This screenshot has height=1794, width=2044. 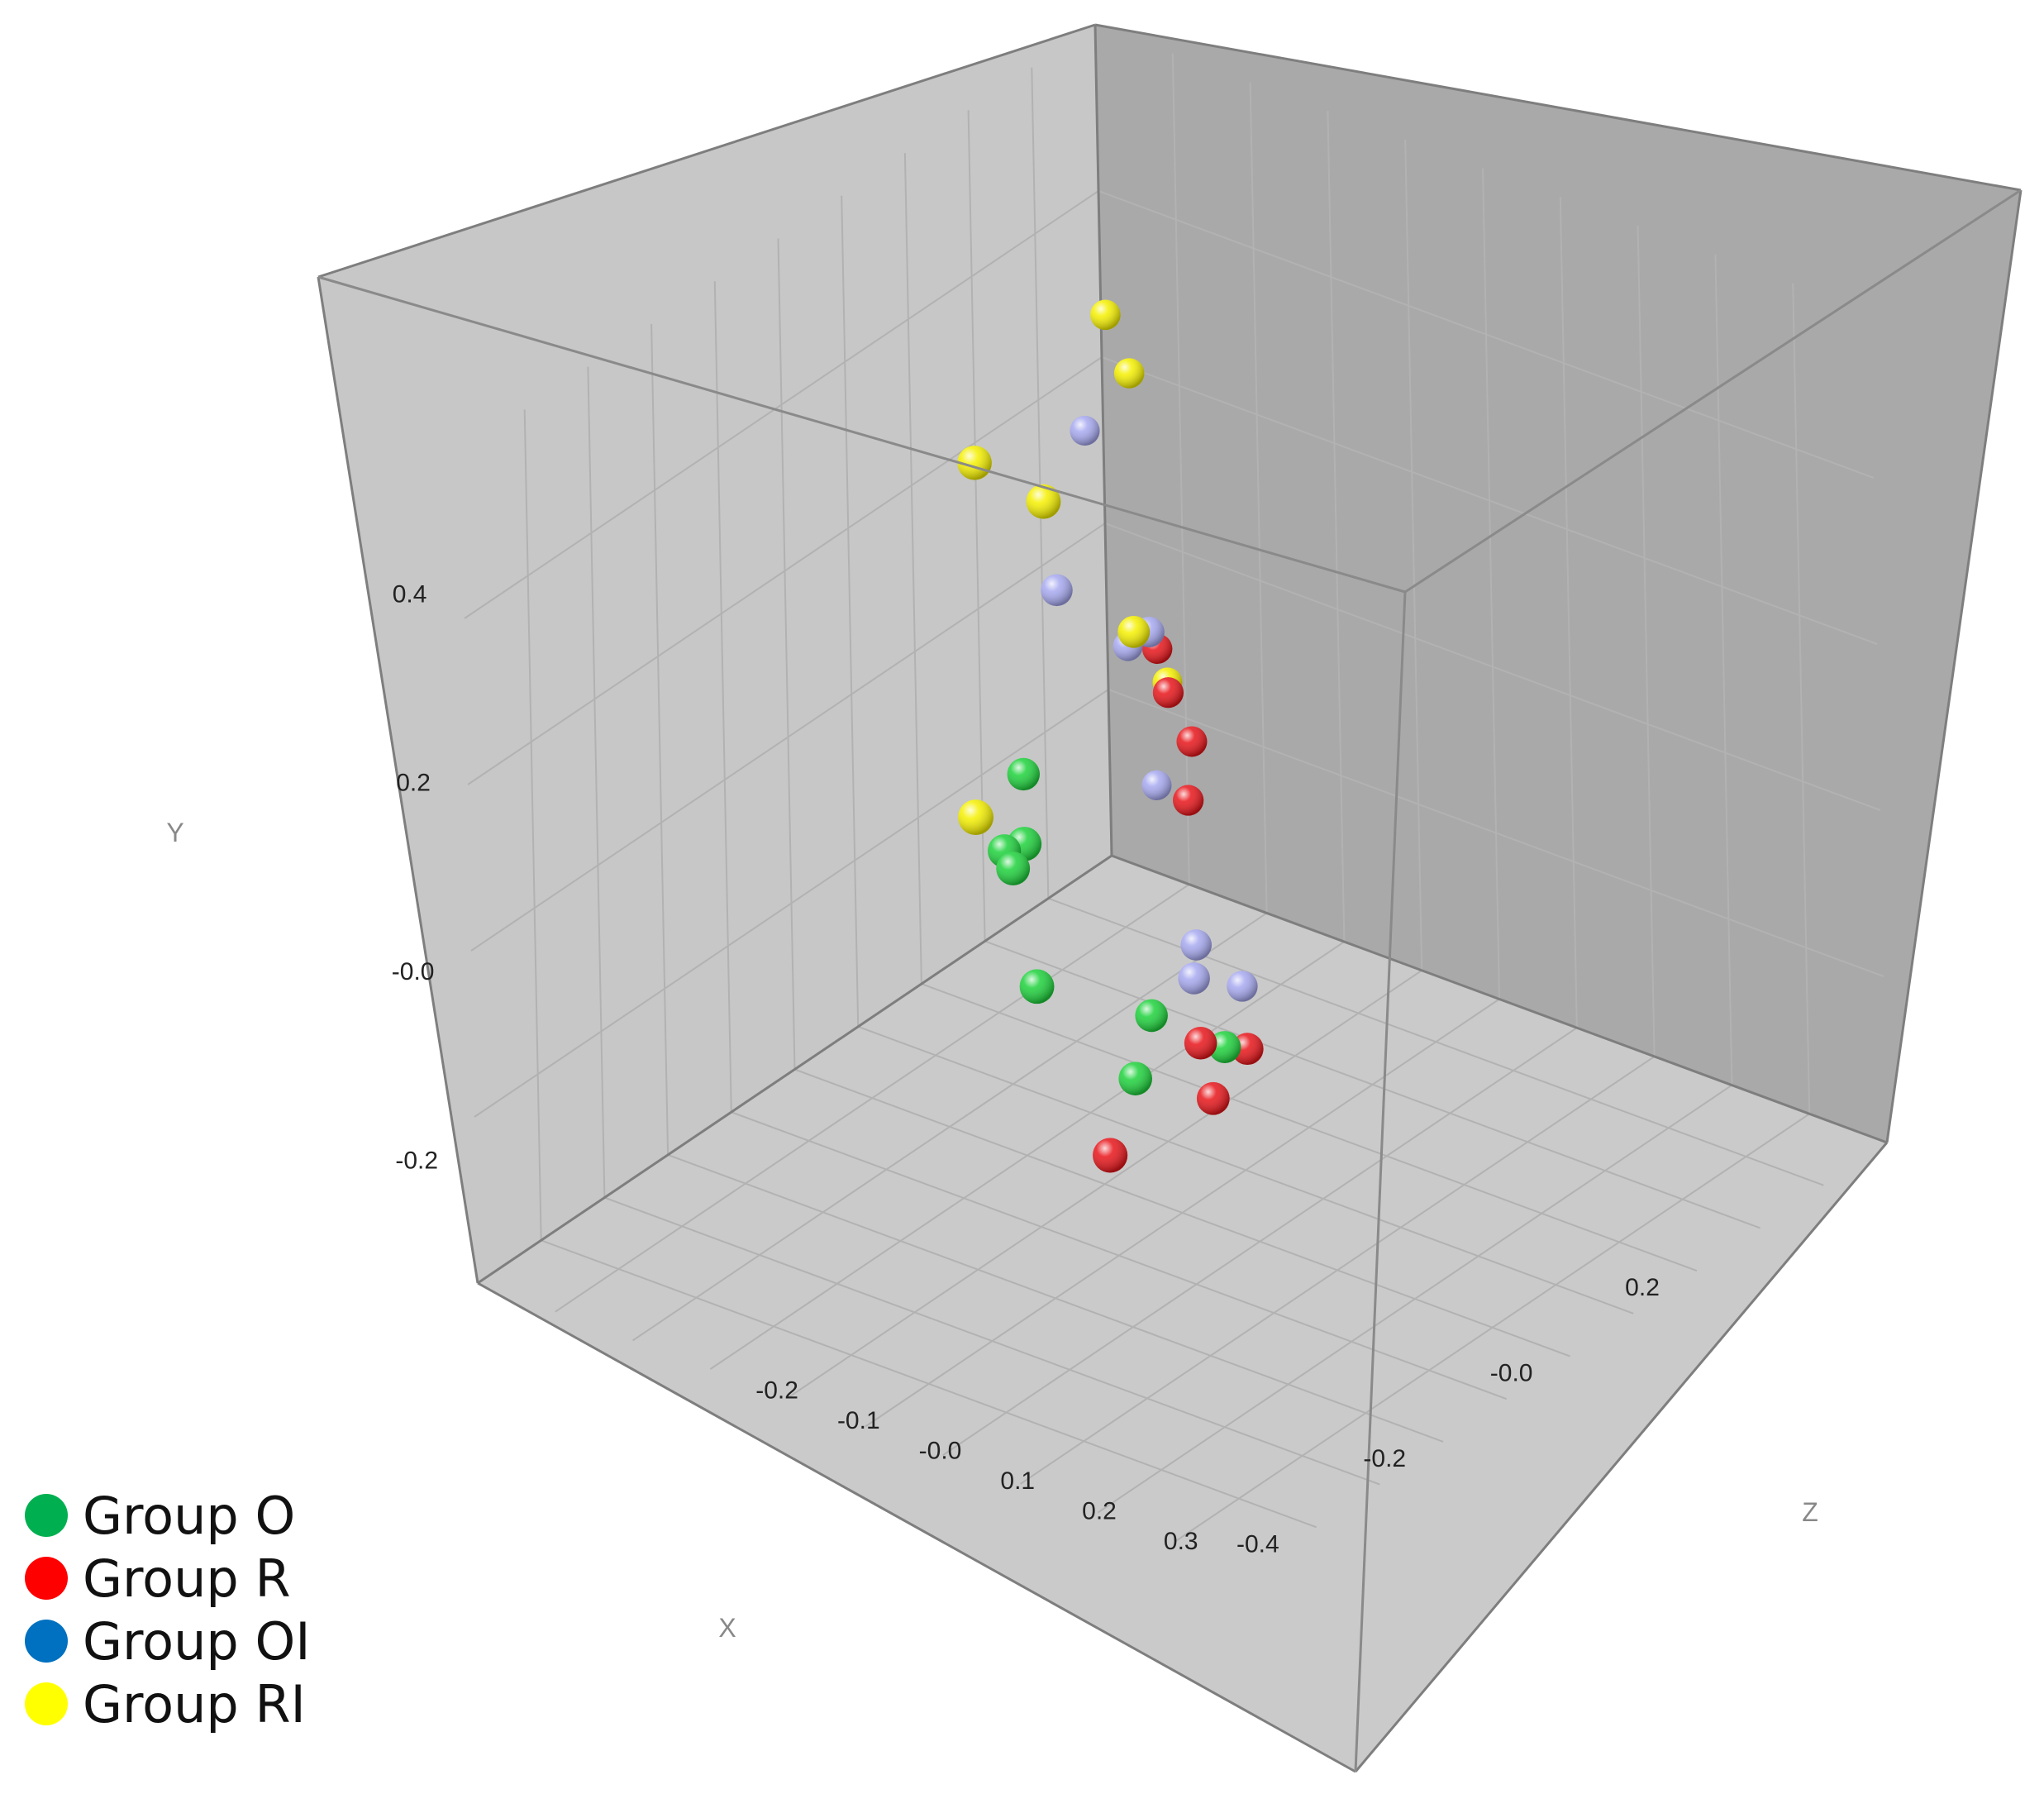 What do you see at coordinates (410, 594) in the screenshot?
I see `y-tick-label: 0.4` at bounding box center [410, 594].